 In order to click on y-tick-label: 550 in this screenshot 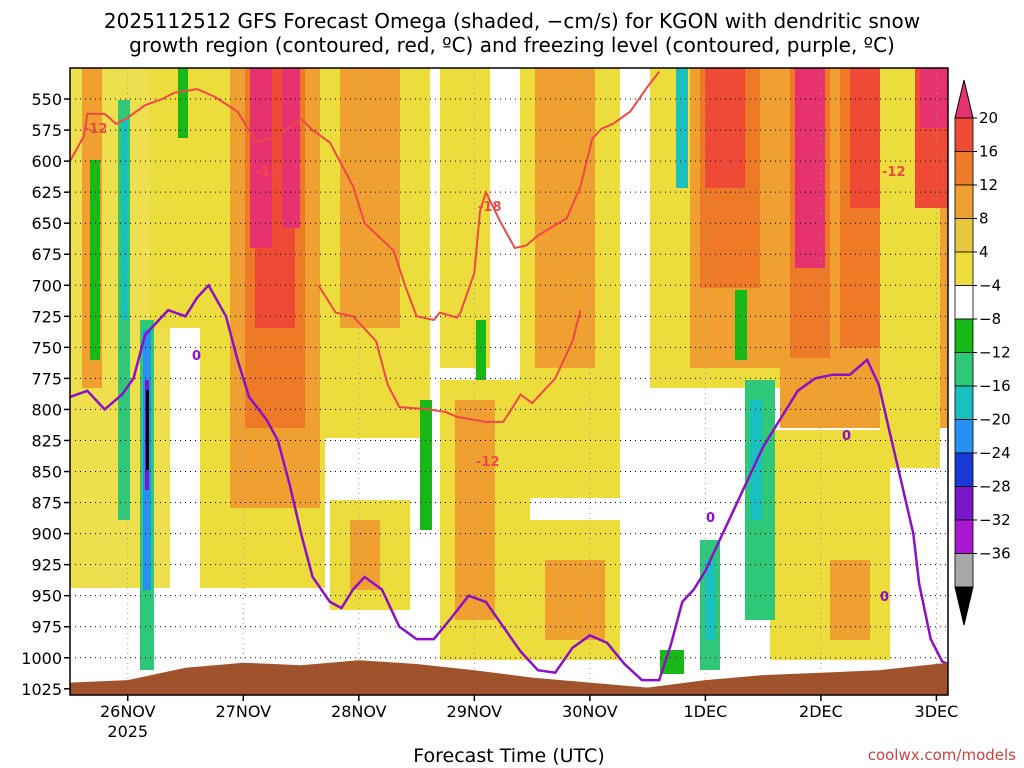, I will do `click(46, 99)`.